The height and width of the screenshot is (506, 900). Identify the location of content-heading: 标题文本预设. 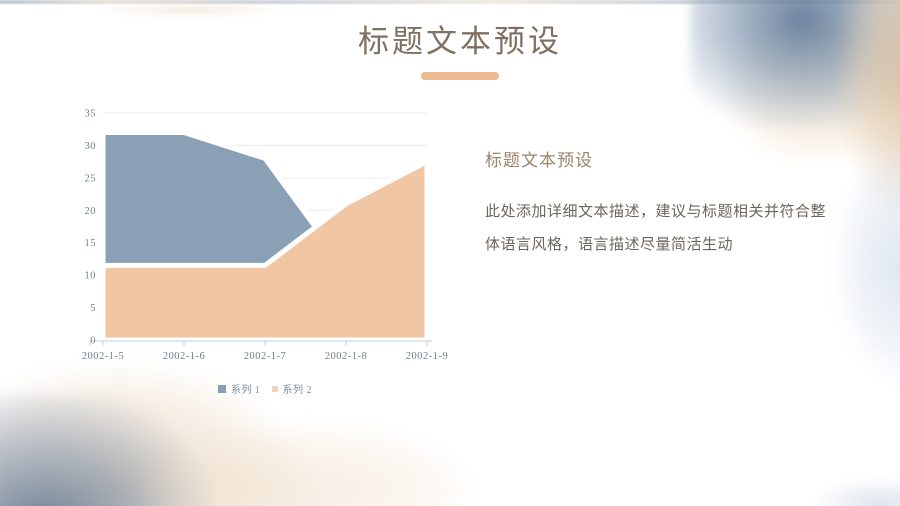
(539, 160).